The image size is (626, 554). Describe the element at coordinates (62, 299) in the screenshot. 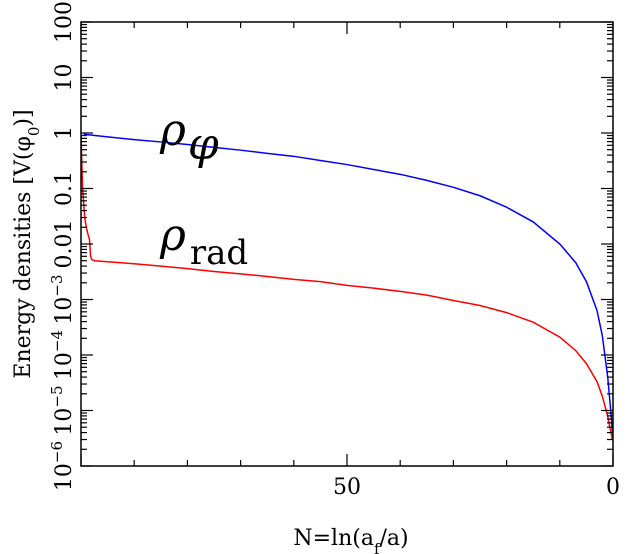

I see `y-tick-label: 10−3` at that location.